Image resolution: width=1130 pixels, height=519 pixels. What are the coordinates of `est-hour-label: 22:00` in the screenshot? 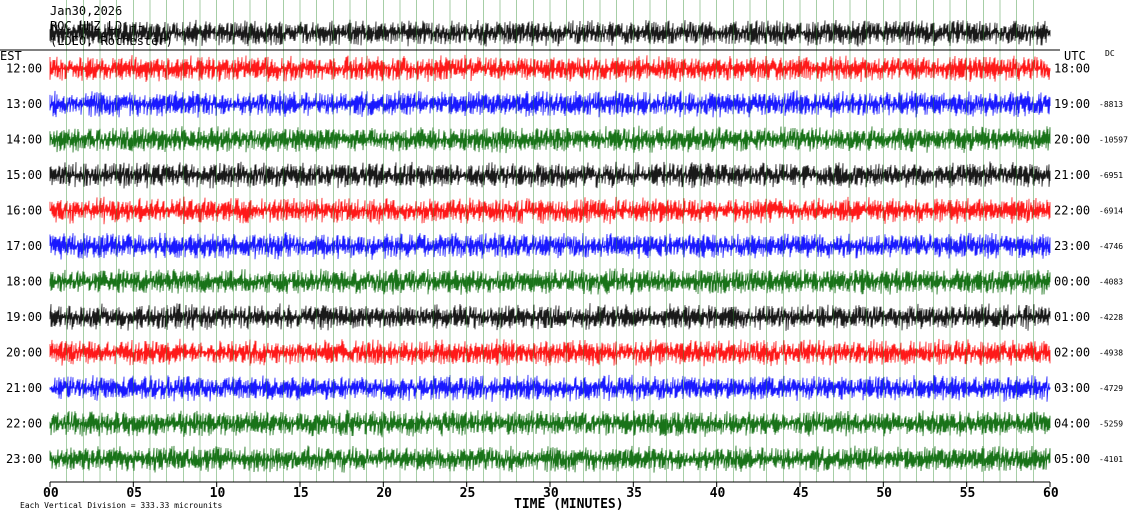 It's located at (24, 424).